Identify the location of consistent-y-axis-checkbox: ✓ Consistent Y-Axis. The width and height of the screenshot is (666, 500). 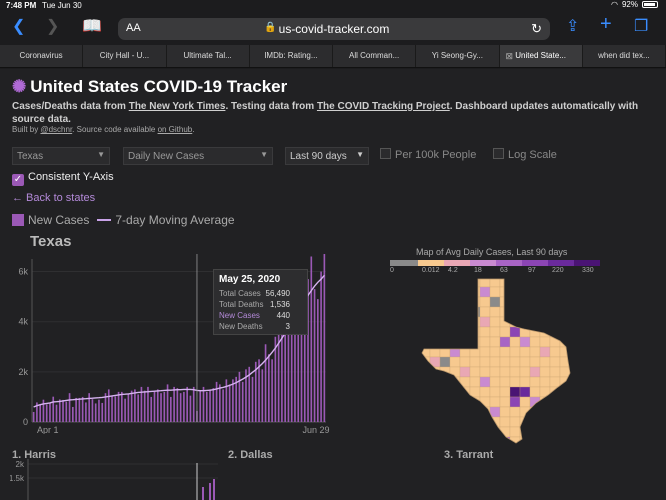
(63, 178).